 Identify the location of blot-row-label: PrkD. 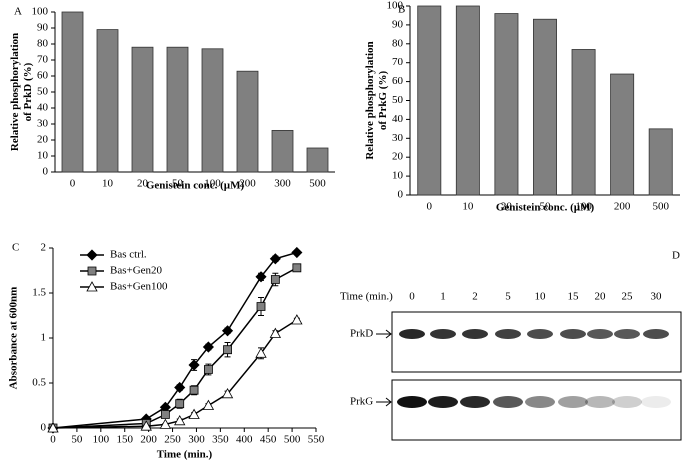
(361, 334).